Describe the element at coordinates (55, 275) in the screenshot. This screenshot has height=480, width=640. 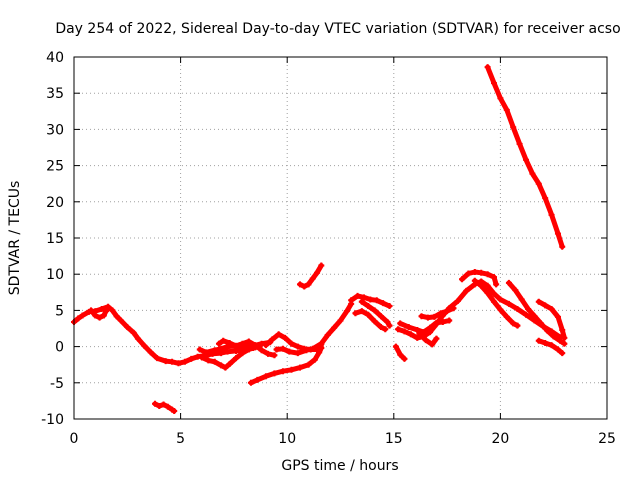
I see `y-tick-label: 10` at that location.